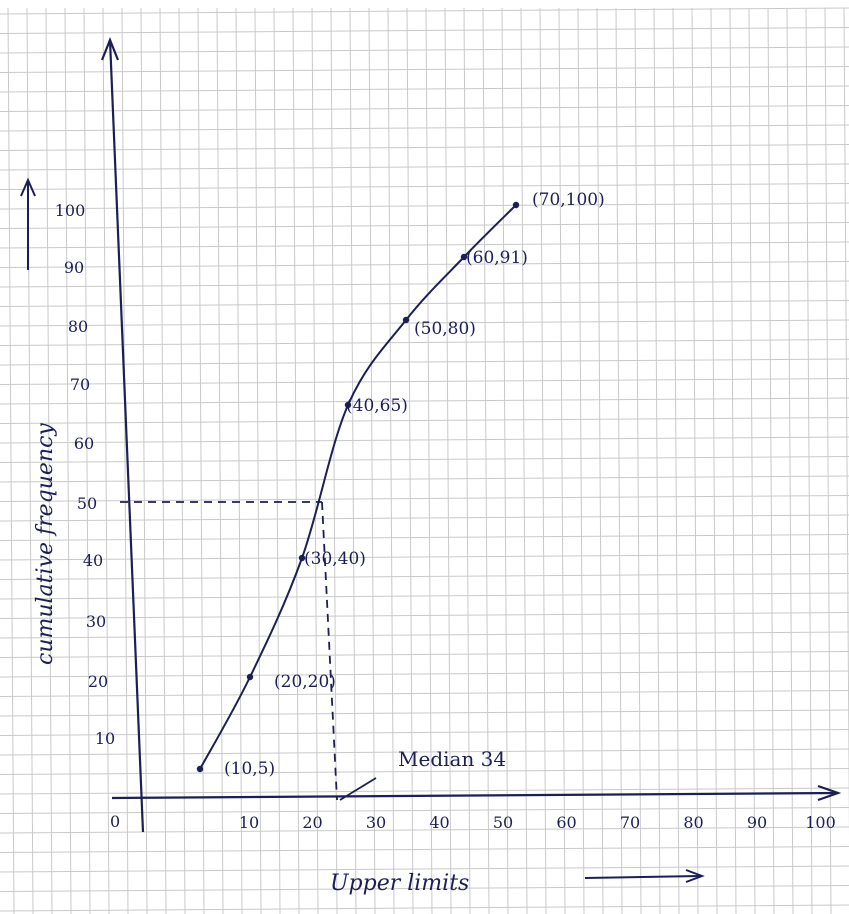  Describe the element at coordinates (335, 559) in the screenshot. I see `data-point-label: (30,40)` at that location.